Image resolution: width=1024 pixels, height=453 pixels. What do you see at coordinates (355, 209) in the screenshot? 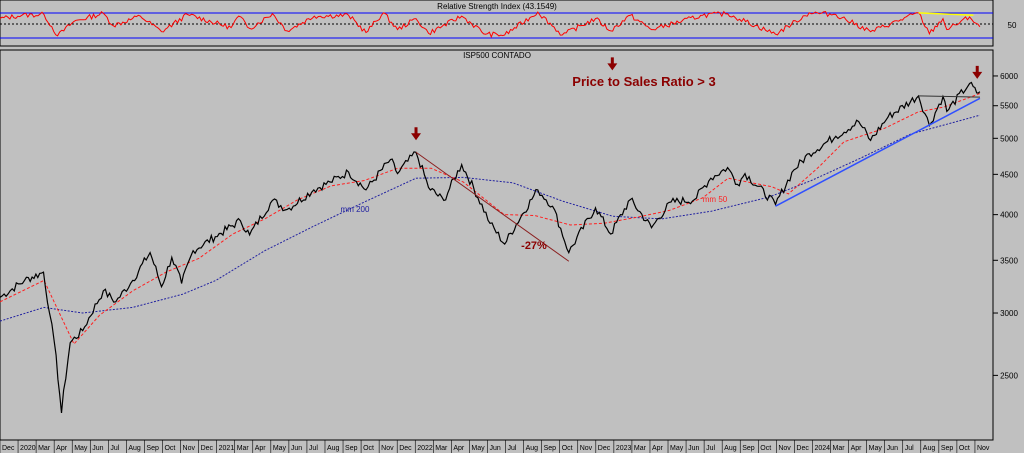
I see `mm200-label: mm 200` at bounding box center [355, 209].